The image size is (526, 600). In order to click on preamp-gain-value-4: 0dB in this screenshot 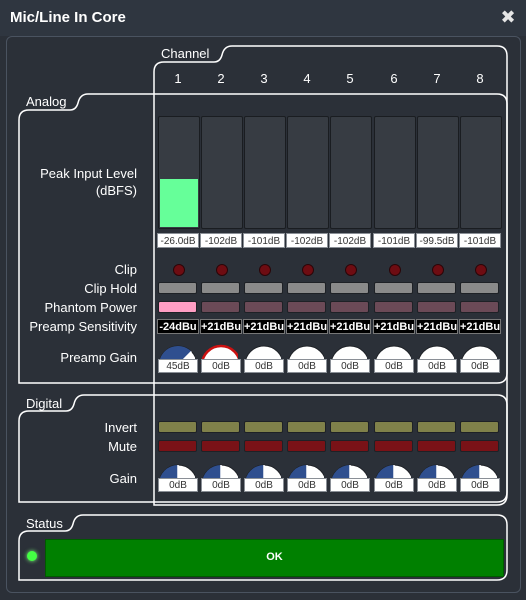, I will do `click(307, 366)`.